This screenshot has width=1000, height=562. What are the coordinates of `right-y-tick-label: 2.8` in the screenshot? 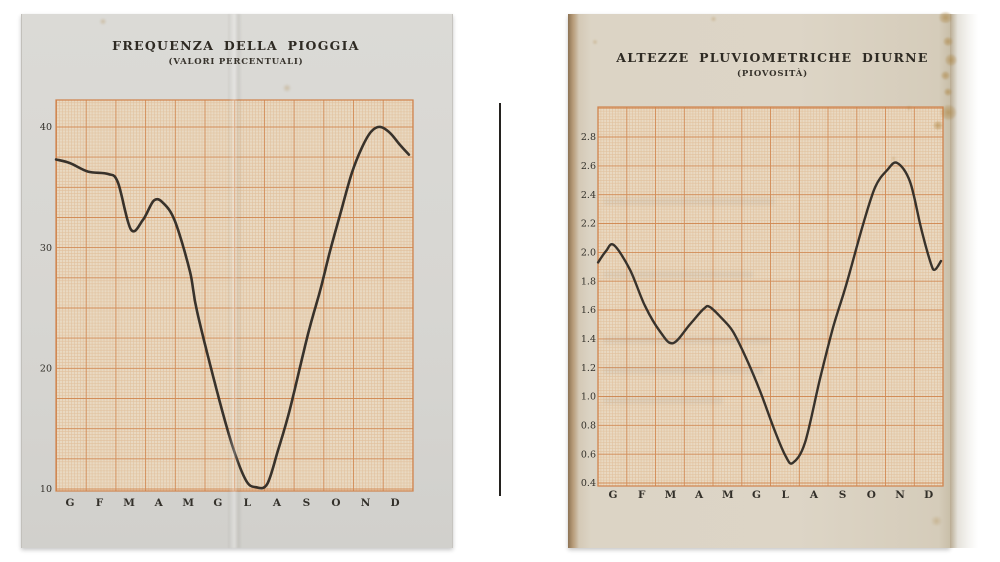 It's located at (588, 137).